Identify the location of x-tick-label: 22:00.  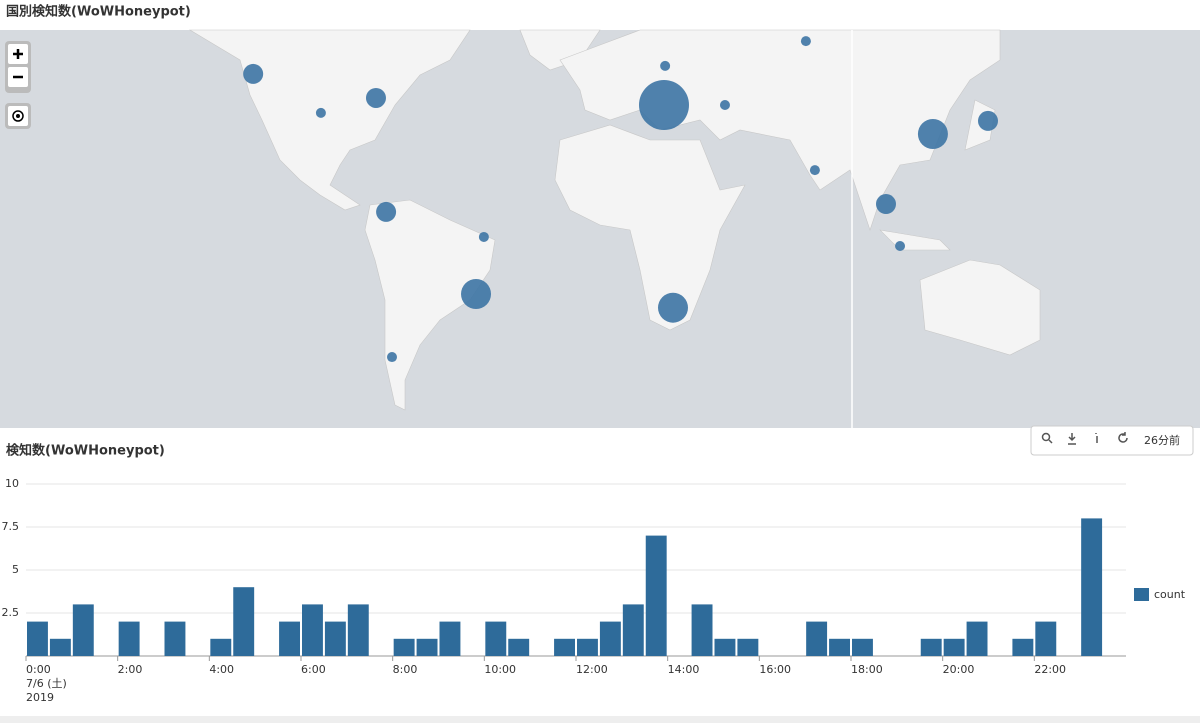
(1050, 669).